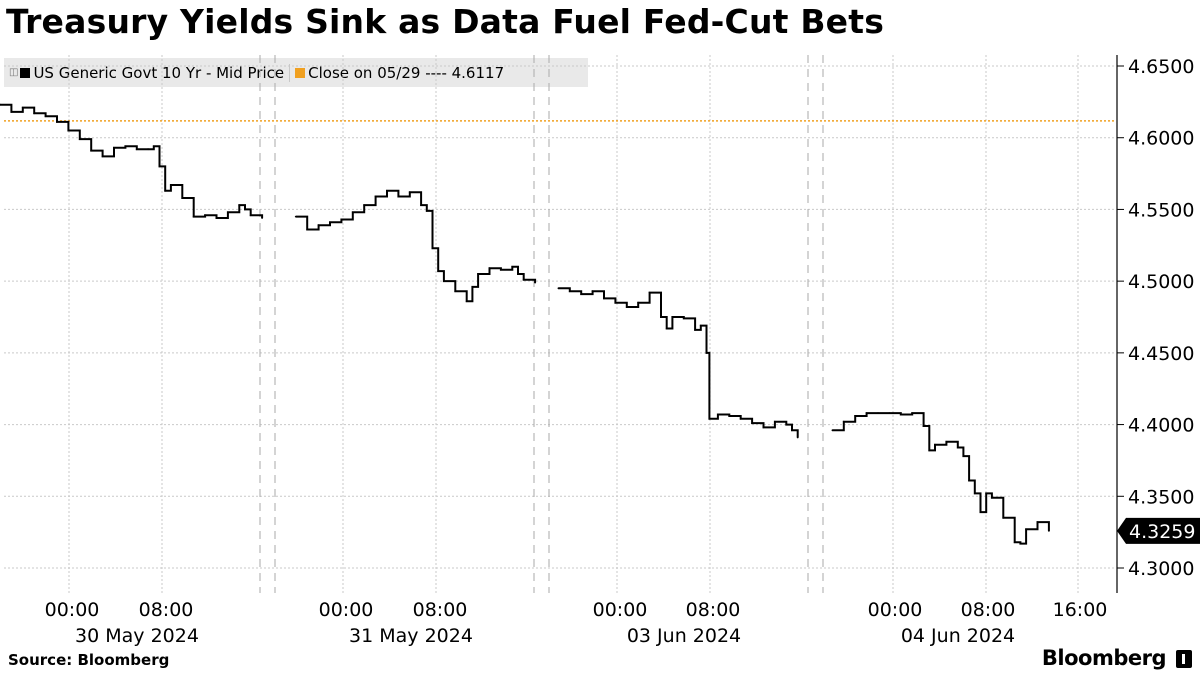 The image size is (1200, 675). Describe the element at coordinates (684, 636) in the screenshot. I see `x-day-label: 03 Jun 2024` at that location.